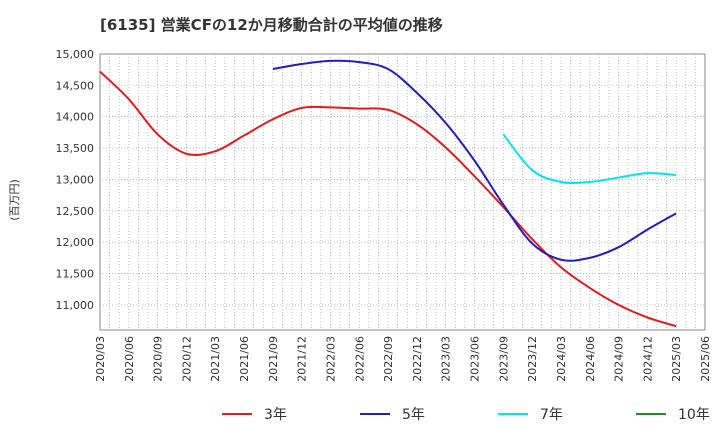 This screenshot has height=440, width=720. Describe the element at coordinates (75, 85) in the screenshot. I see `y-tick-label: 14,500` at that location.